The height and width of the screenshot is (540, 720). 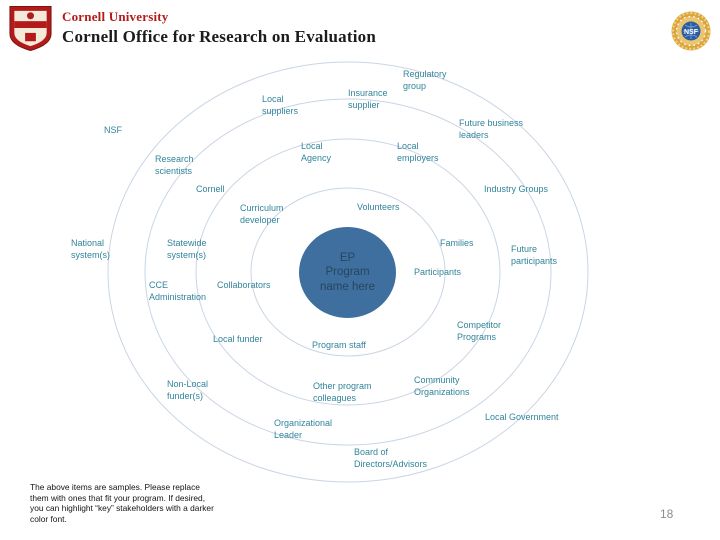 I want to click on stakeholder-national-systems: National system(s), so click(x=90, y=249).